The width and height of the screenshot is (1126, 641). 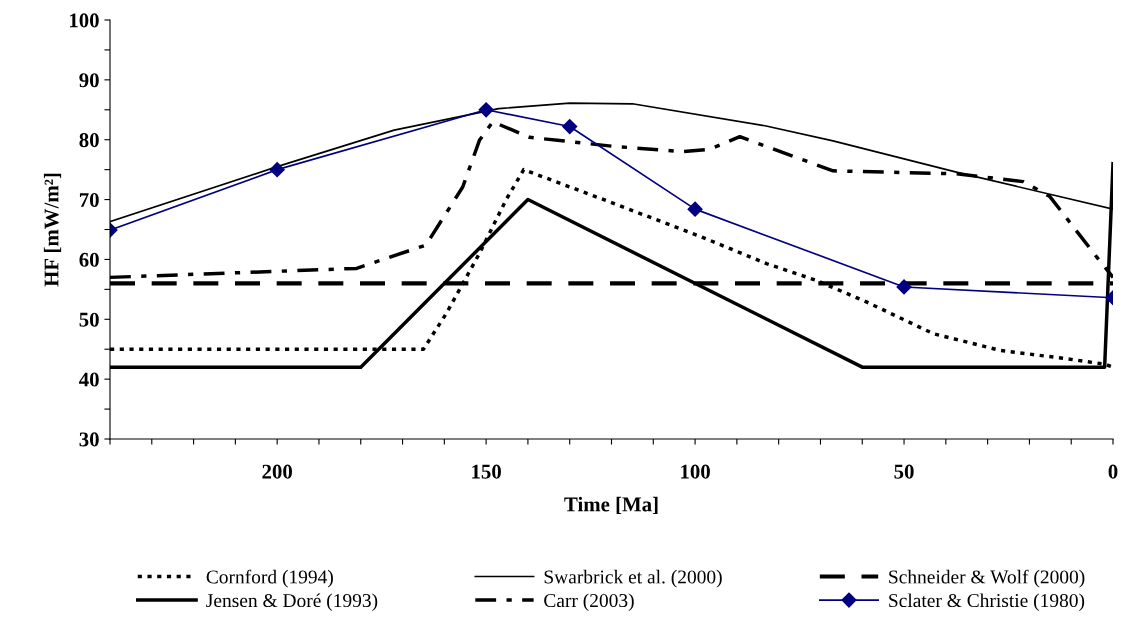 I want to click on y-axis-title: HF [mW/m²], so click(x=52, y=230).